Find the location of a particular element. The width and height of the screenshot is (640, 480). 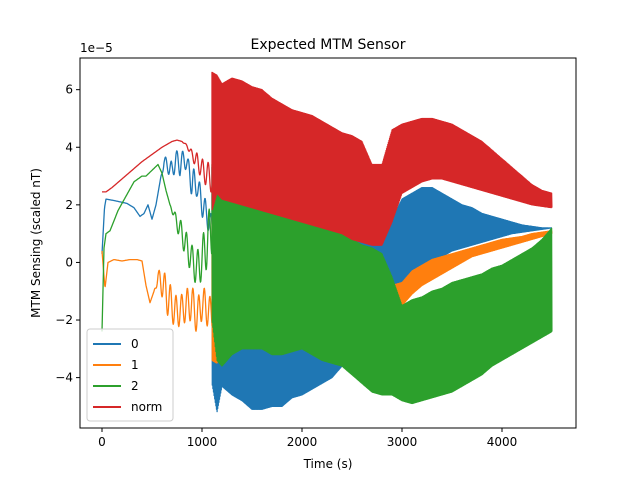

legend: 0 1 2 norm is located at coordinates (130, 375).